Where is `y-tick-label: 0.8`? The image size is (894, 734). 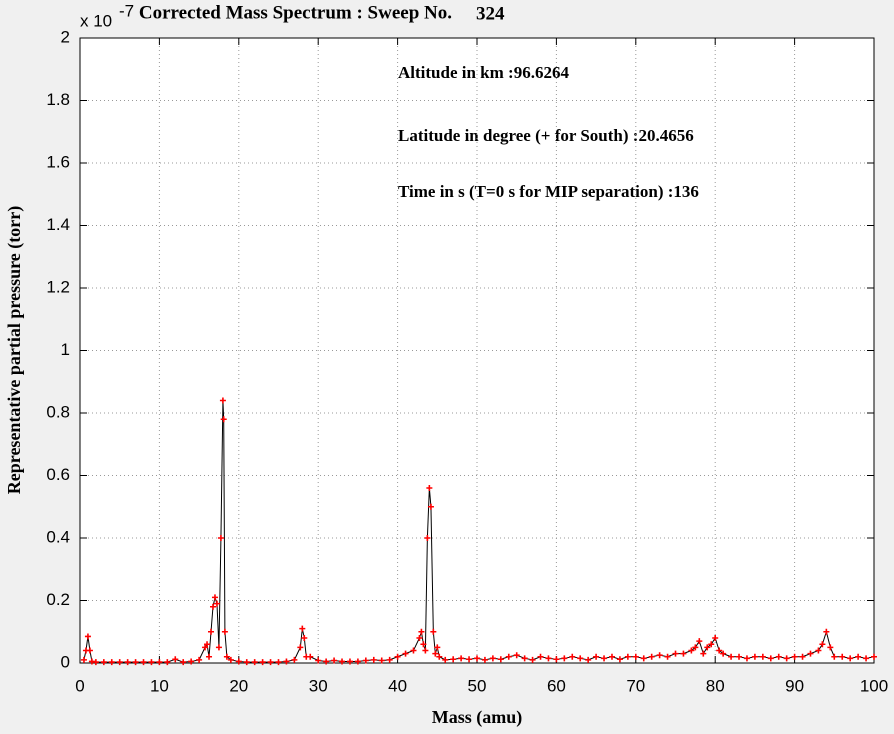 y-tick-label: 0.8 is located at coordinates (58, 411).